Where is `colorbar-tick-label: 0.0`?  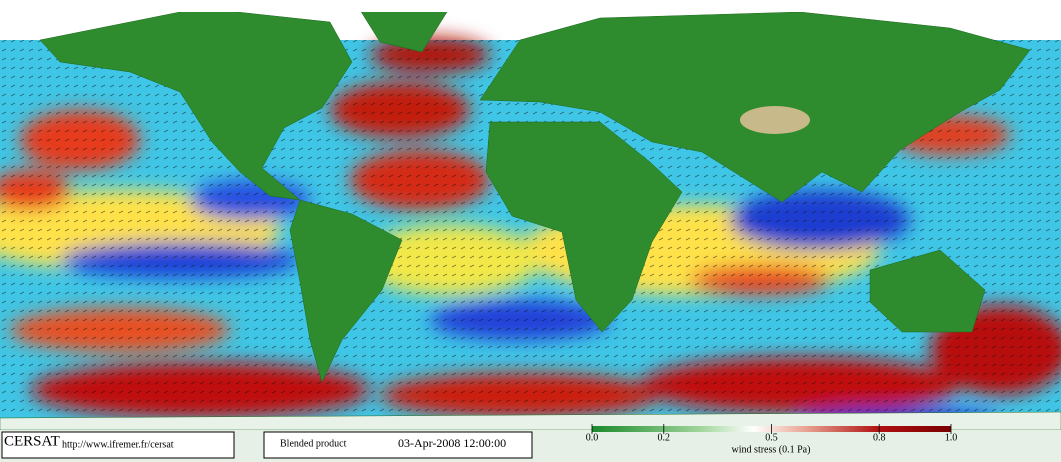 colorbar-tick-label: 0.0 is located at coordinates (592, 437).